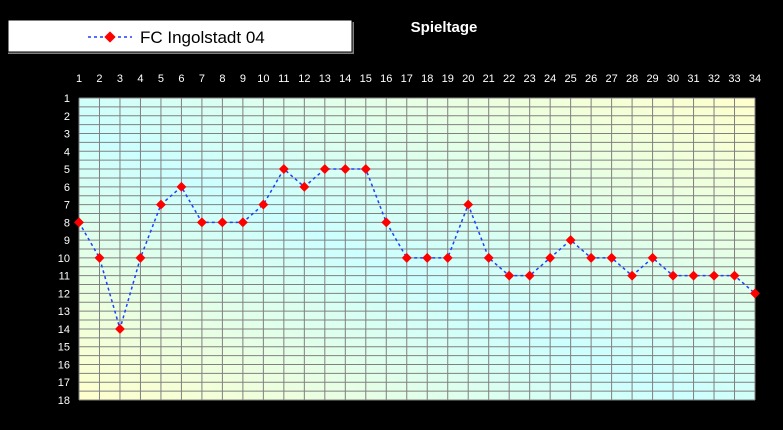  I want to click on x-tick-label: 34, so click(755, 79).